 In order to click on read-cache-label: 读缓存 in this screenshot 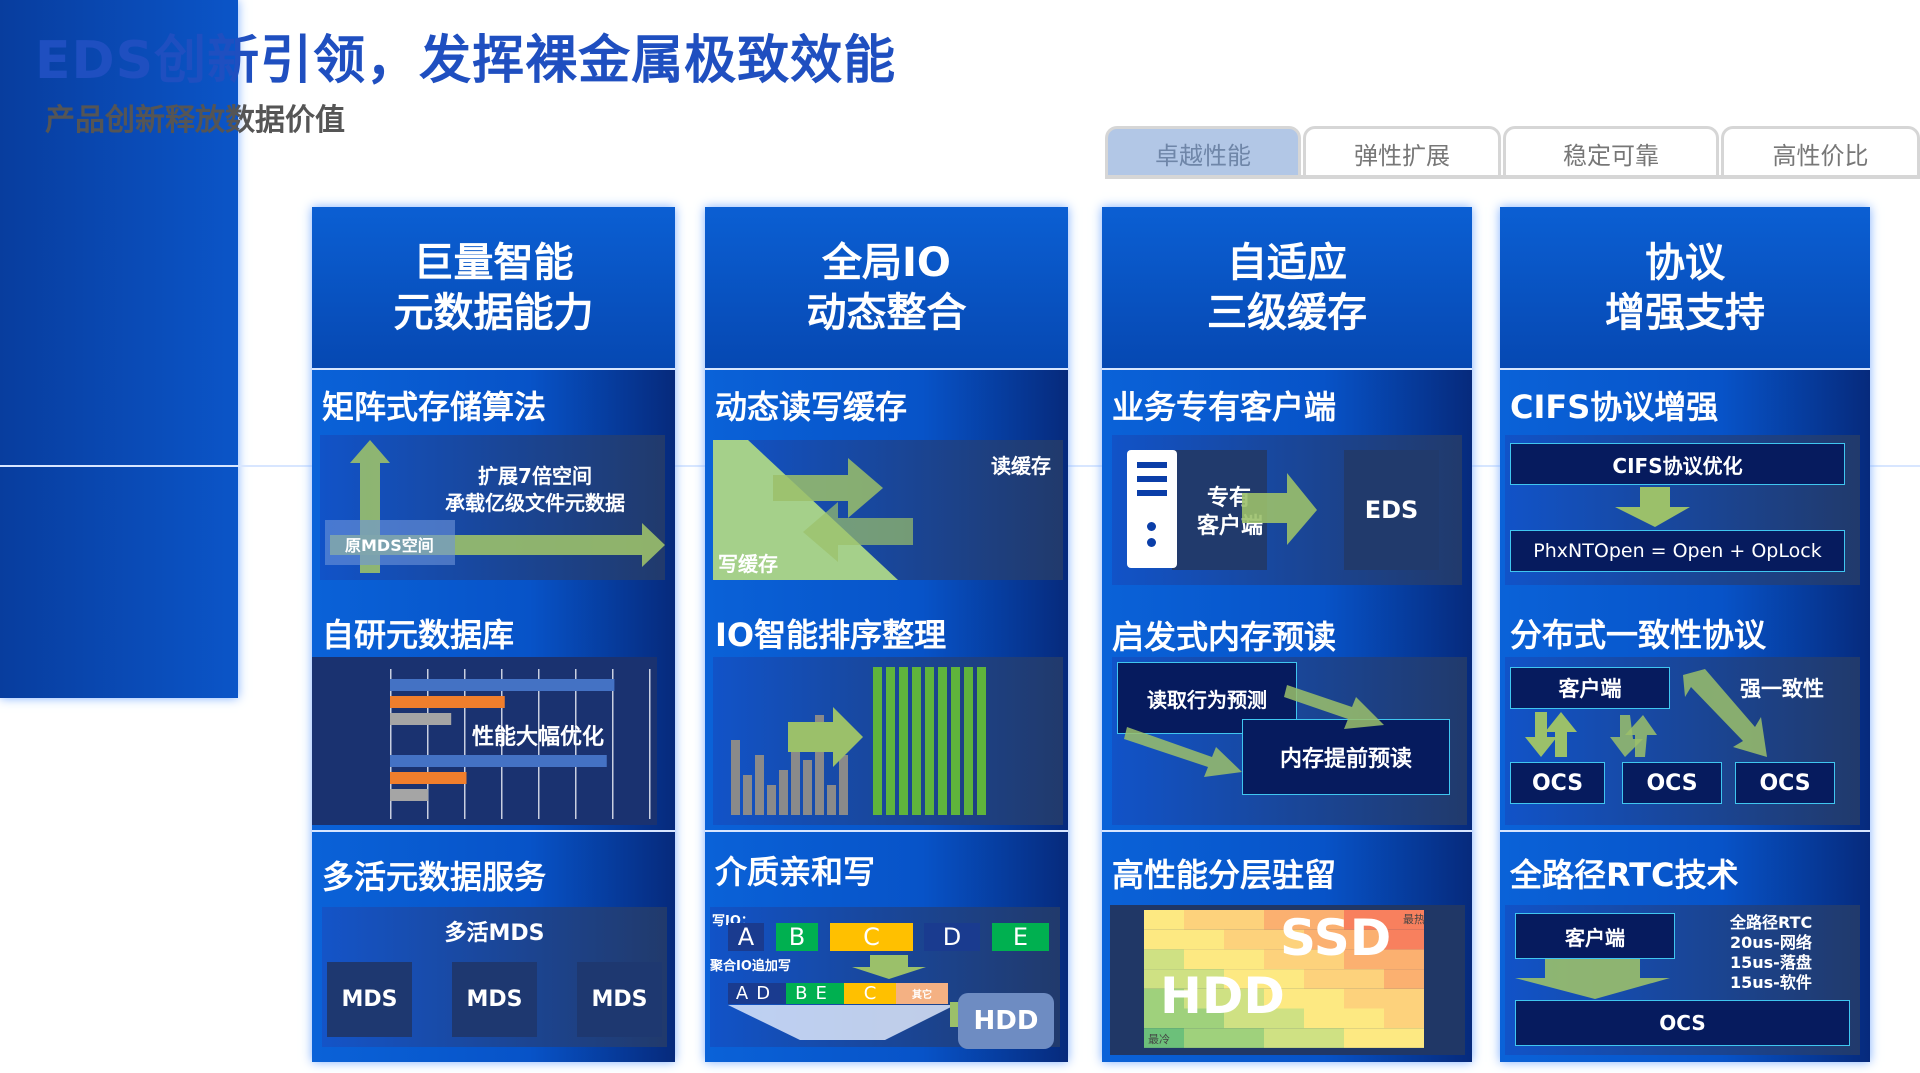, I will do `click(1021, 466)`.